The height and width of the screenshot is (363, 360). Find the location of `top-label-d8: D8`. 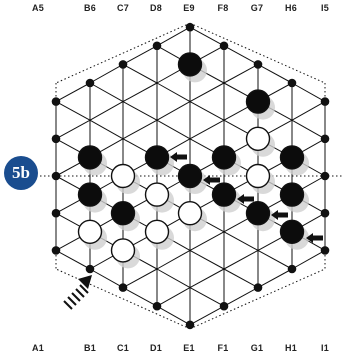

top-label-d8: D8 is located at coordinates (156, 8).